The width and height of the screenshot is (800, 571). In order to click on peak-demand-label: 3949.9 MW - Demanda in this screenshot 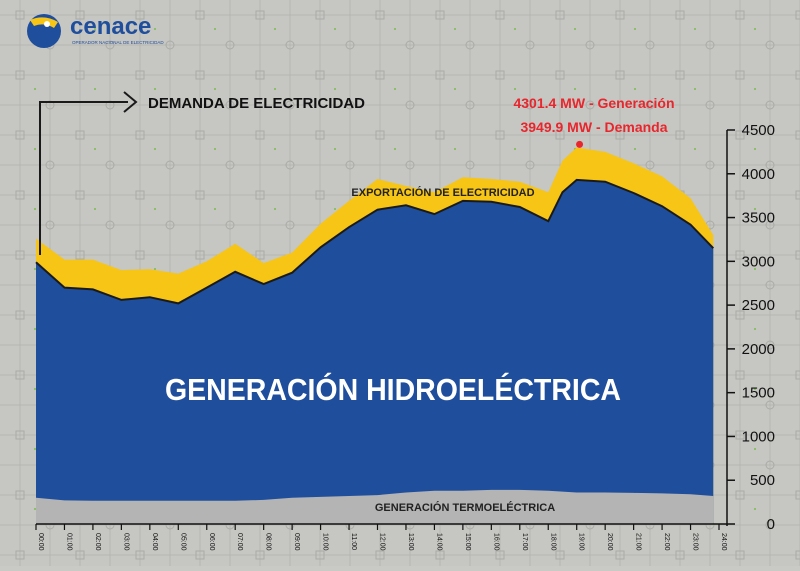, I will do `click(593, 127)`.